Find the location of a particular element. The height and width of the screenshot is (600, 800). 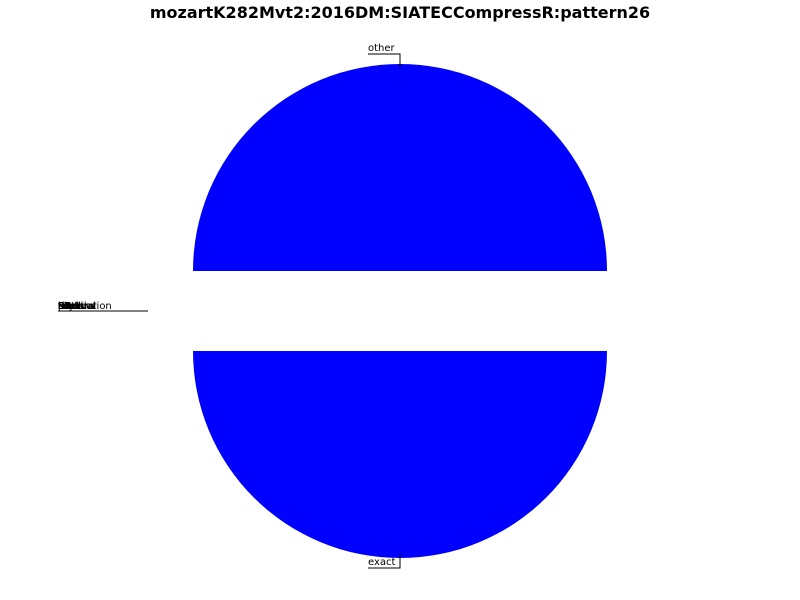

zero-slice-label-ST: ST is located at coordinates (64, 306).